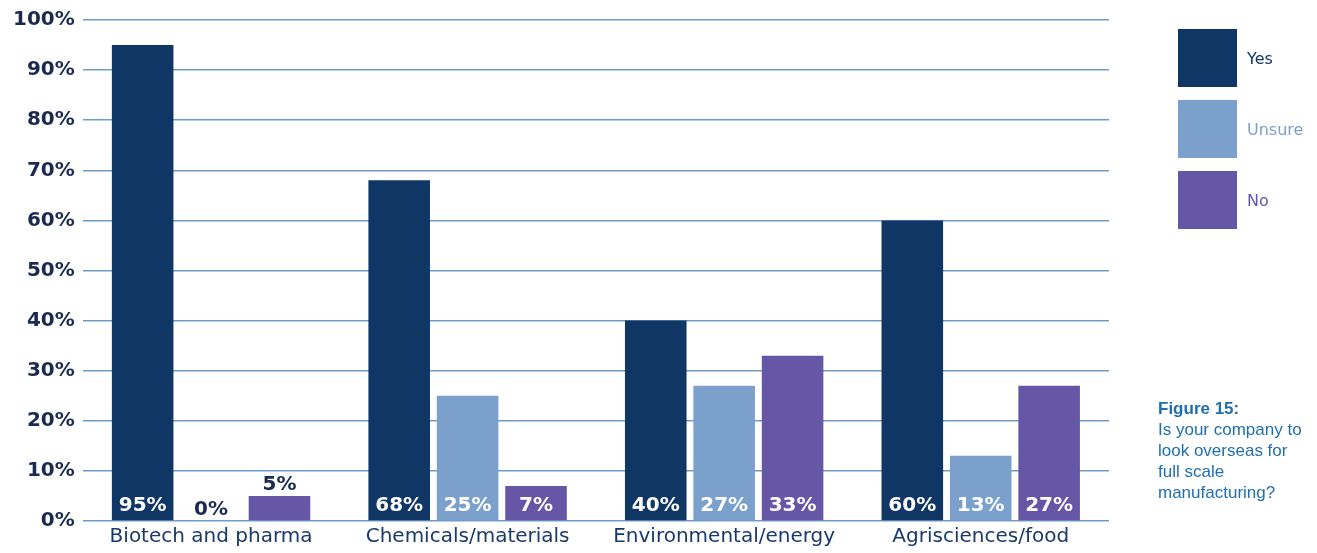 The image size is (1317, 553). What do you see at coordinates (980, 504) in the screenshot?
I see `data-label: 13%` at bounding box center [980, 504].